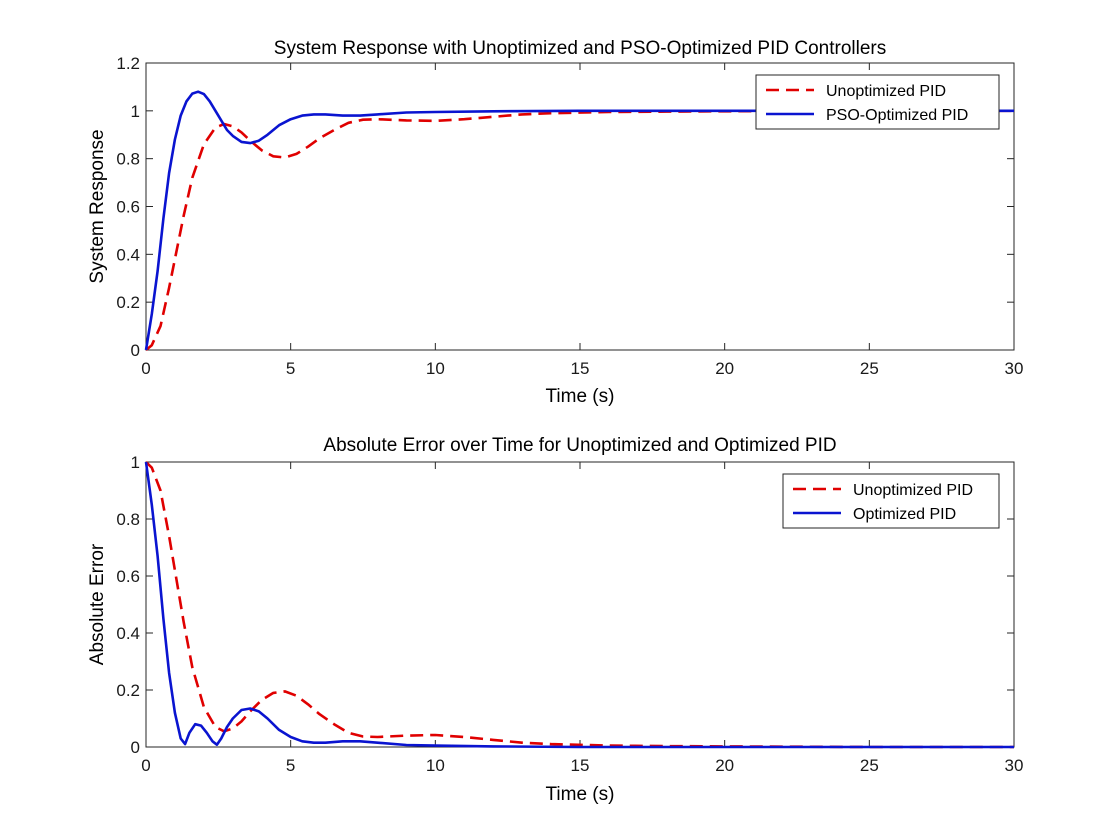  I want to click on error-plot-xtick-label: 0, so click(145, 765).